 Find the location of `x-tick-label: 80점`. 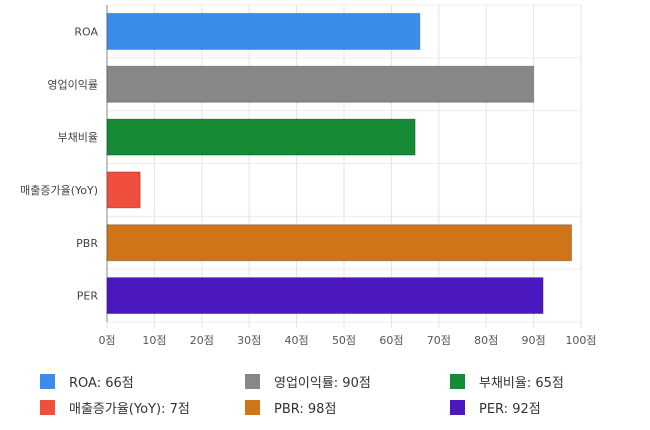

x-tick-label: 80점 is located at coordinates (486, 340).